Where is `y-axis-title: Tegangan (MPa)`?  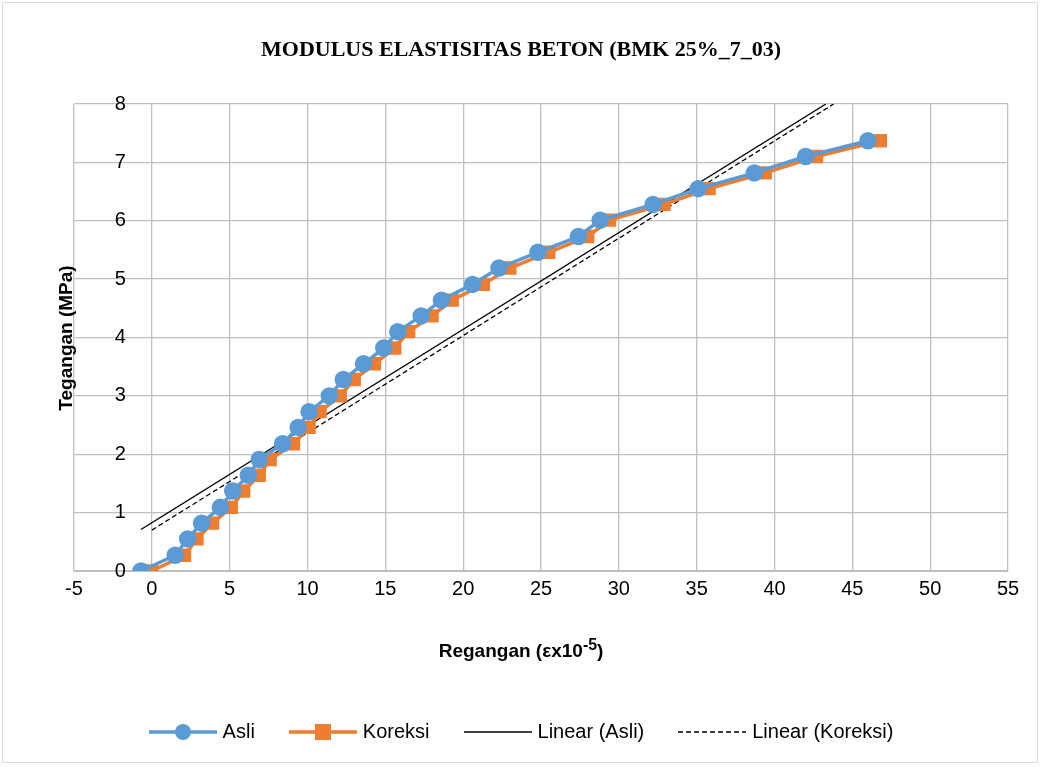 y-axis-title: Tegangan (MPa) is located at coordinates (66, 338).